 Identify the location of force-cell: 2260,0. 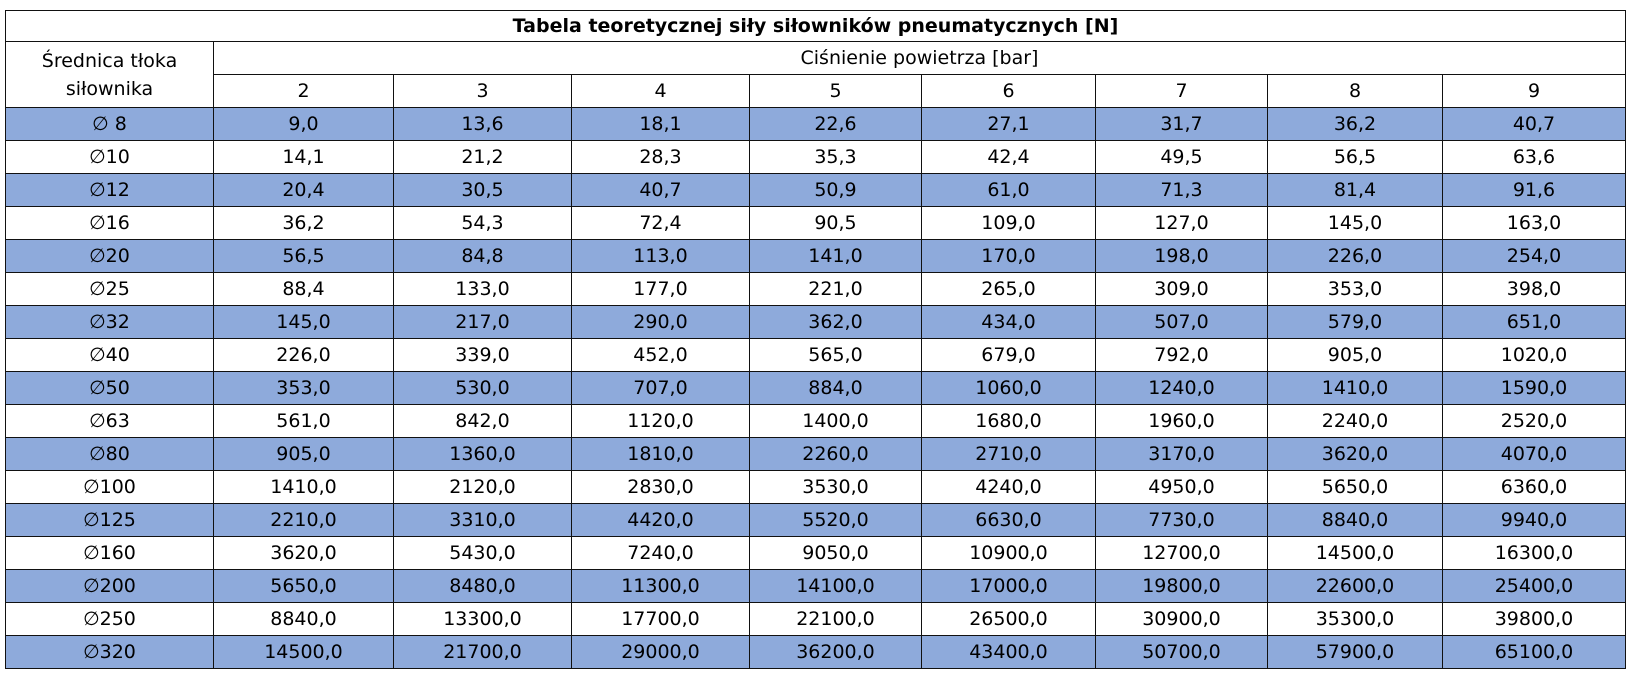
(835, 454).